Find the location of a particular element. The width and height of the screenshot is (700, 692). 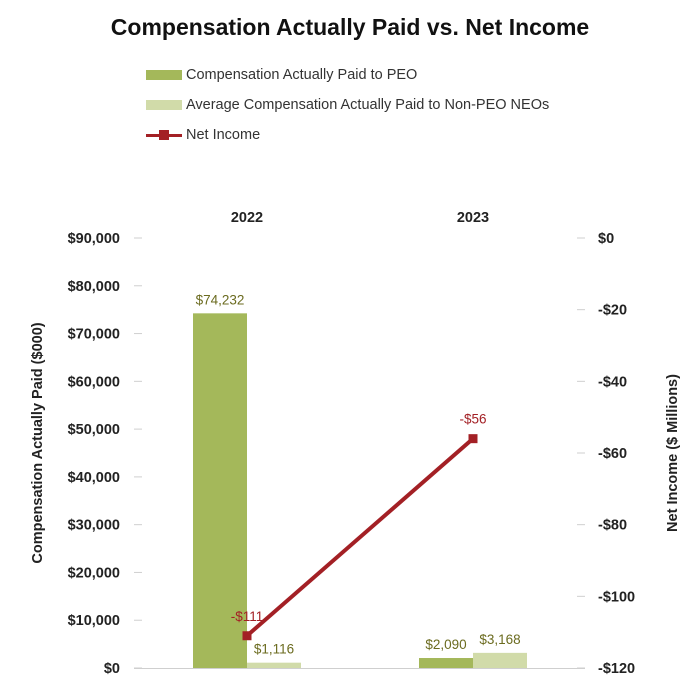

y-tick-label: $0 is located at coordinates (112, 669).